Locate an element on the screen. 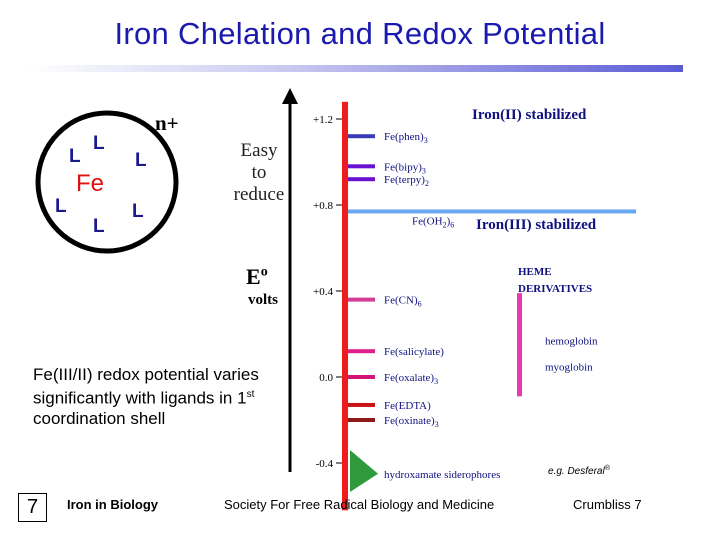 The image size is (720, 540). iron2-stabilized-label: Iron(II) stabilized is located at coordinates (529, 115).